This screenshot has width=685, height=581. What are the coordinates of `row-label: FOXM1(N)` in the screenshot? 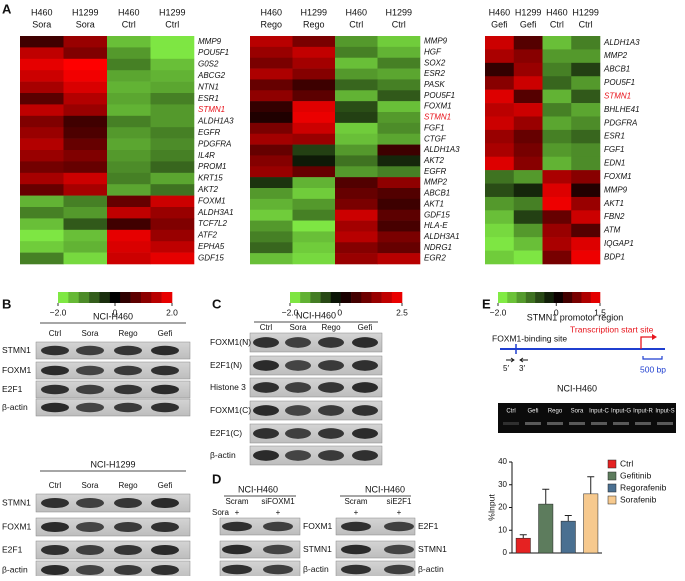 It's located at (230, 342).